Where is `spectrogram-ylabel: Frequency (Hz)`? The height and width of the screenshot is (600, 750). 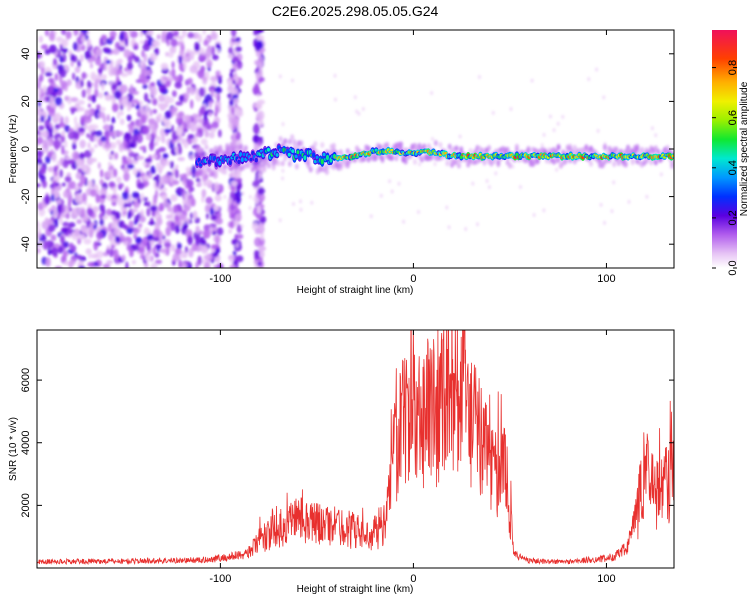
spectrogram-ylabel: Frequency (Hz) is located at coordinates (13, 149).